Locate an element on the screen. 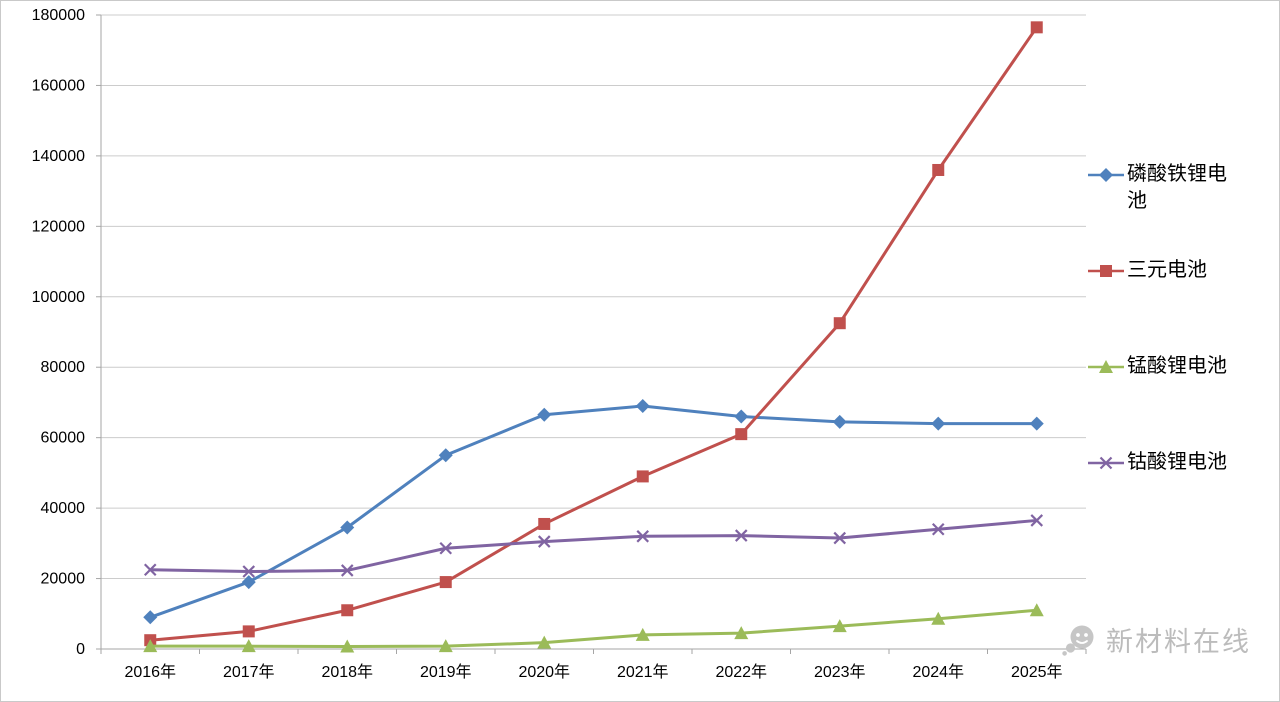  legend-label-3: 钴酸锂电池 is located at coordinates (1177, 462).